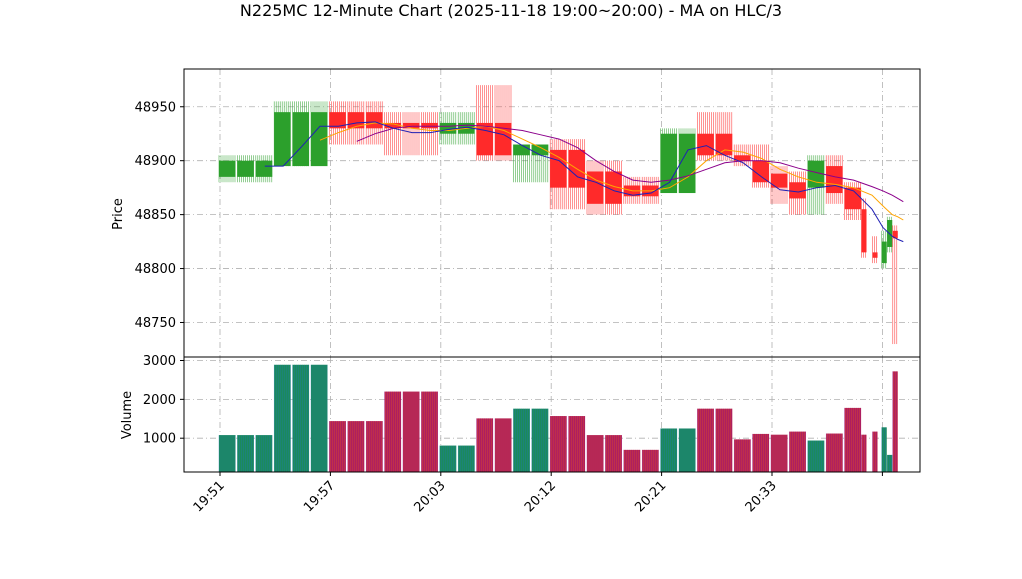 Image resolution: width=1022 pixels, height=579 pixels. What do you see at coordinates (118, 214) in the screenshot?
I see `price-axis-label: Price` at bounding box center [118, 214].